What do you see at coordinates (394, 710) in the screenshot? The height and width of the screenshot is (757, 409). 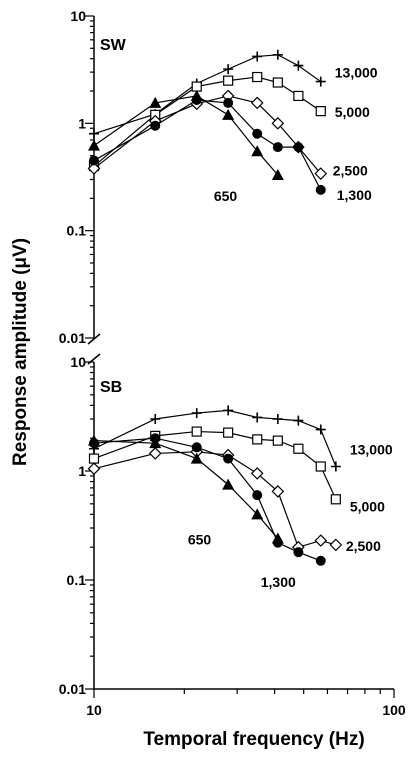 I see `x-tick-label: 100` at bounding box center [394, 710].